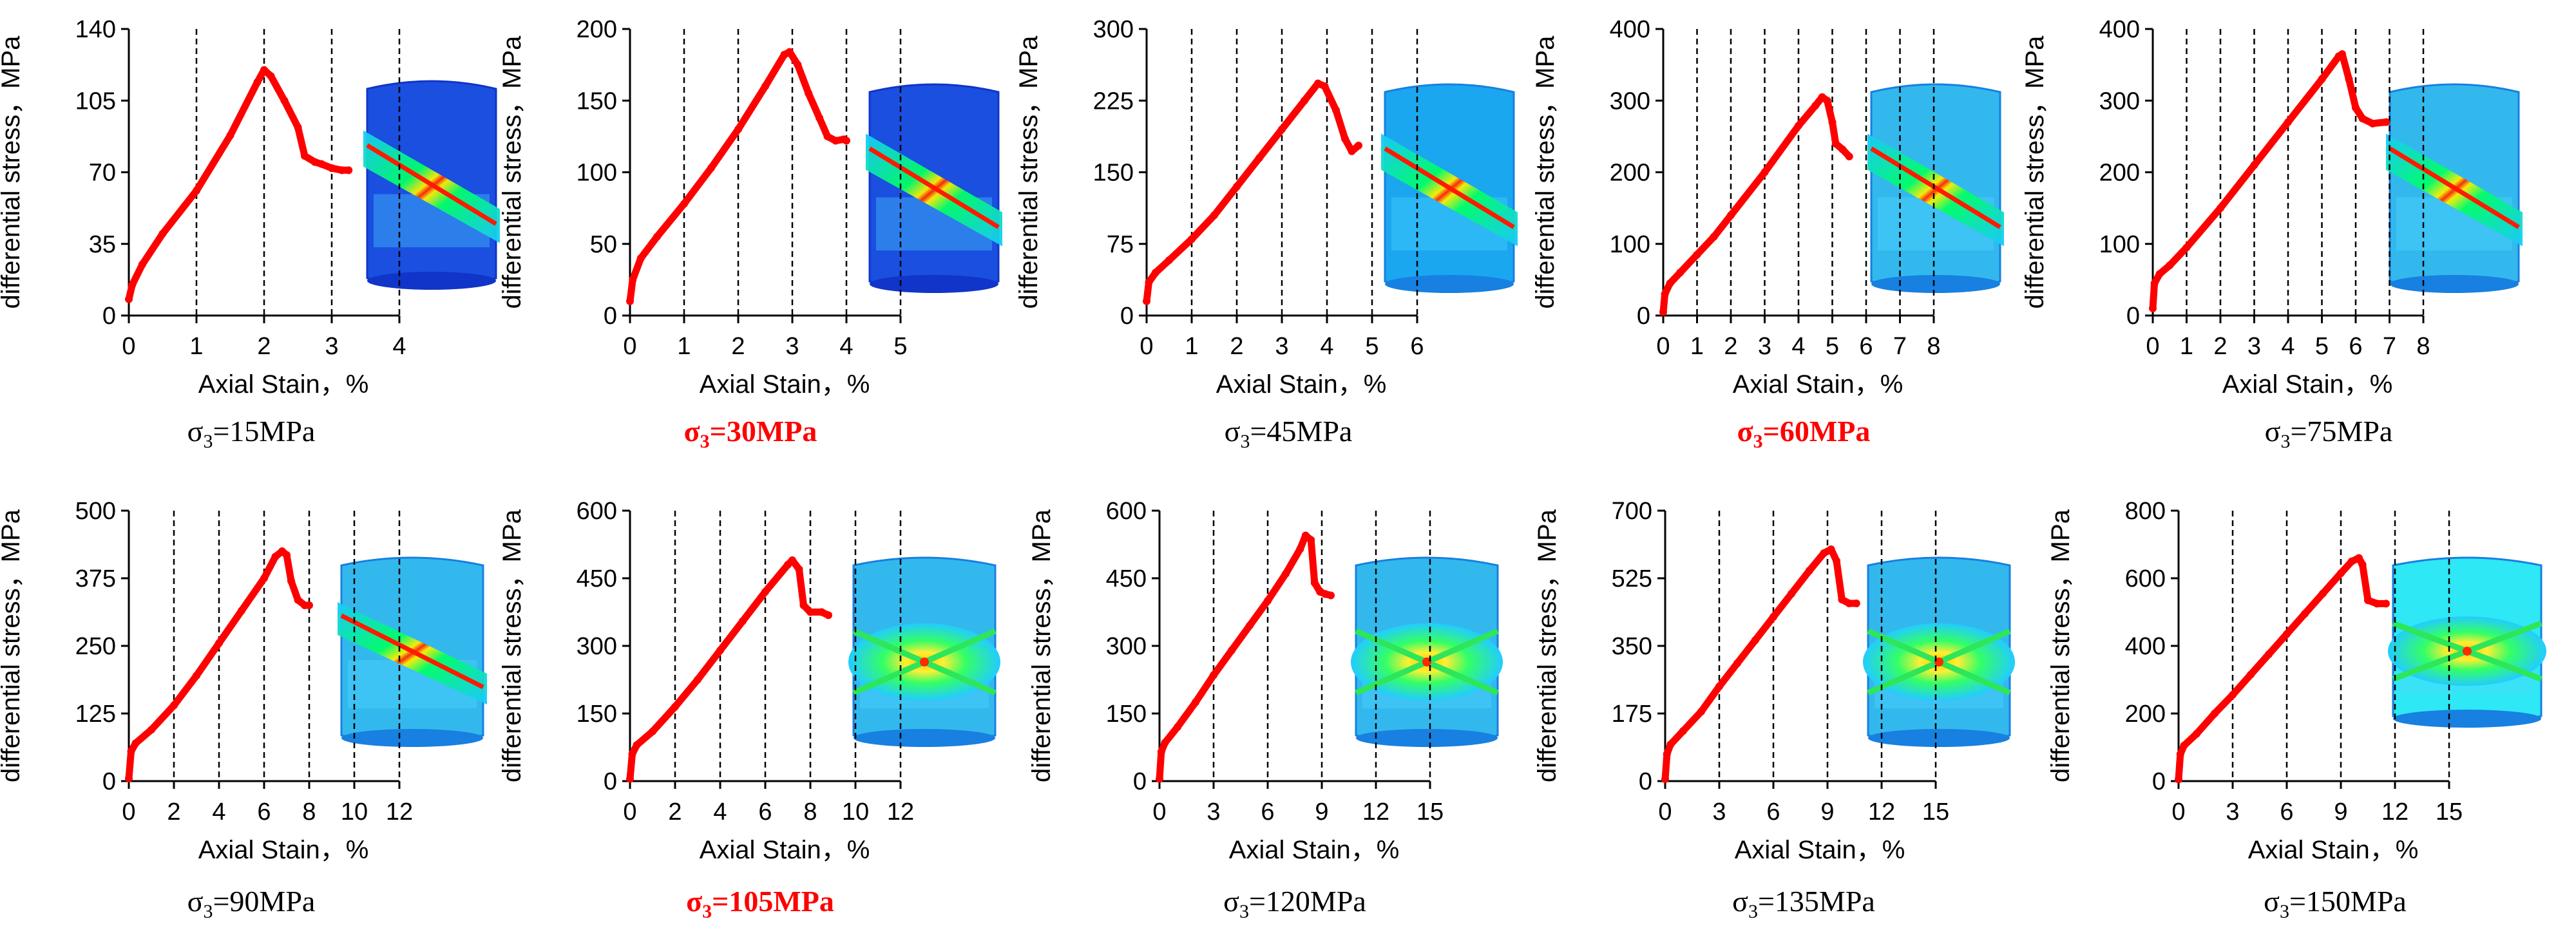 This screenshot has width=2576, height=926. What do you see at coordinates (95, 511) in the screenshot?
I see `y-tick-label: 500` at bounding box center [95, 511].